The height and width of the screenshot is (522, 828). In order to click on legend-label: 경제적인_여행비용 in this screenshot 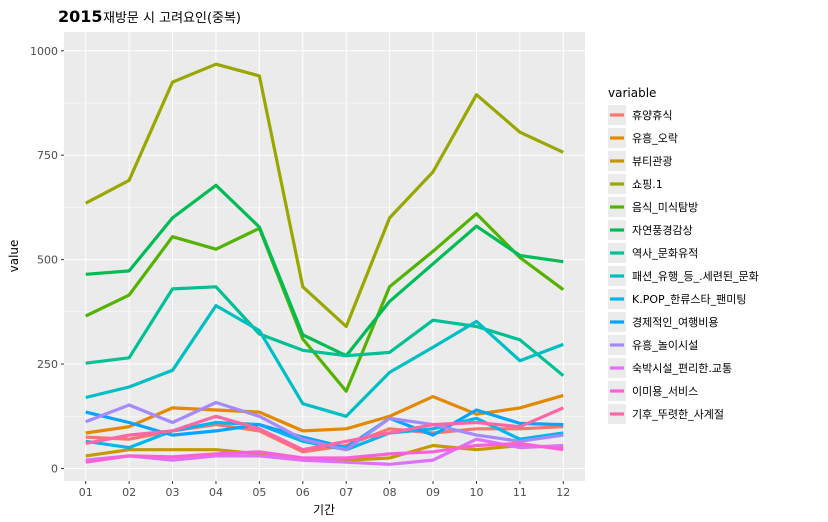, I will do `click(675, 322)`.